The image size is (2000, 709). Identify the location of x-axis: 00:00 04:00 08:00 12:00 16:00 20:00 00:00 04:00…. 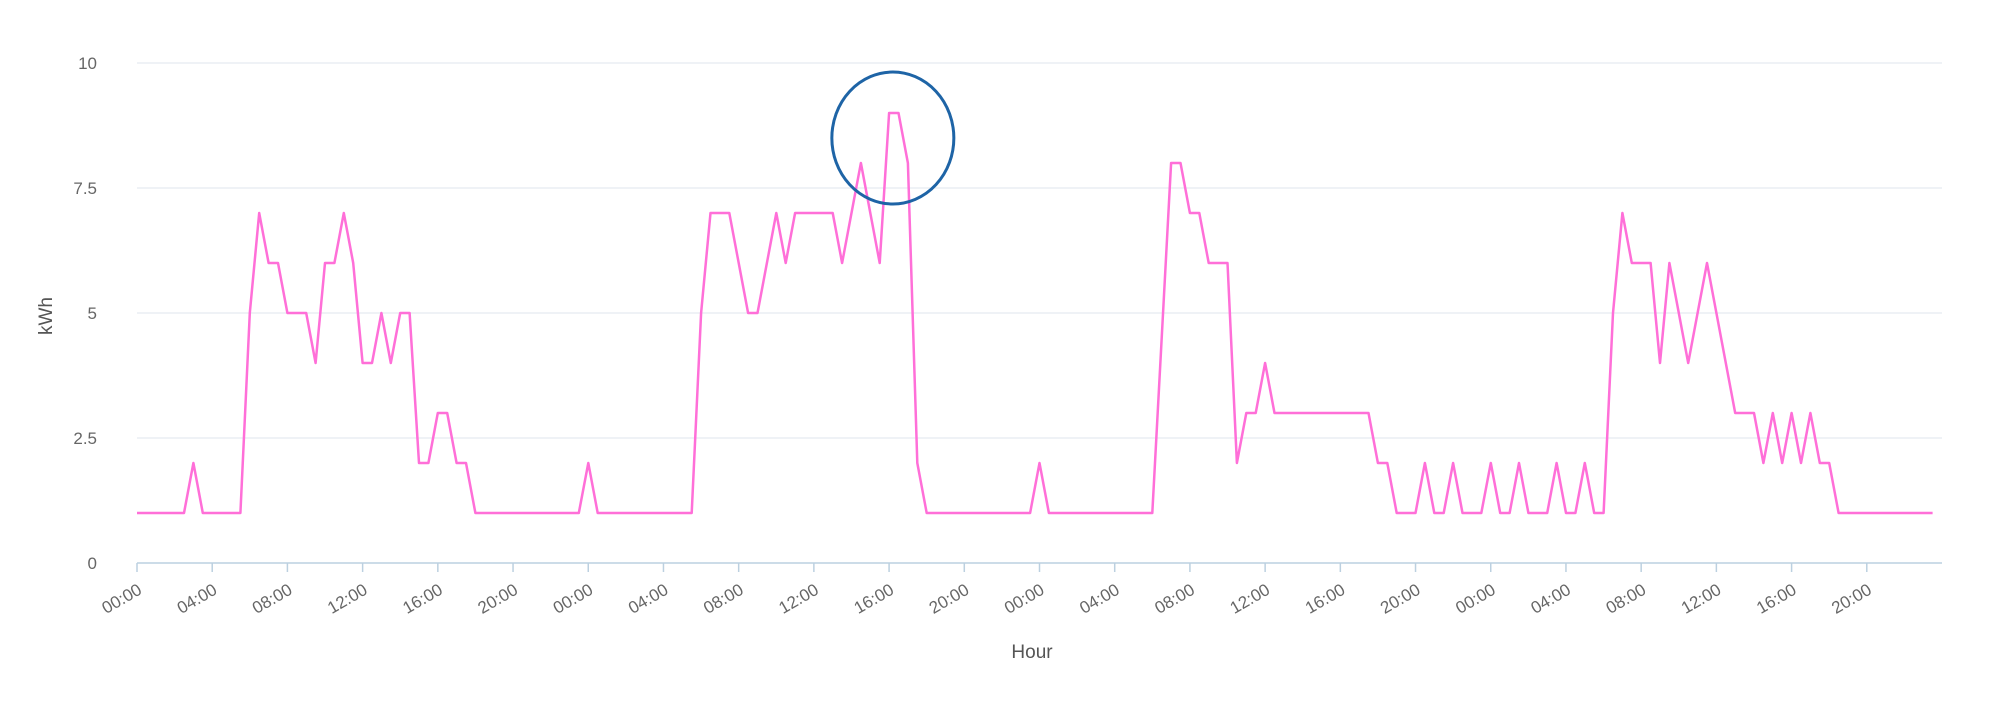
(1020, 590).